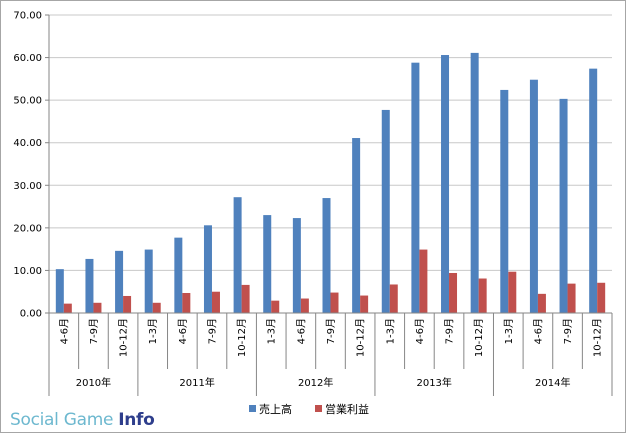  What do you see at coordinates (347, 409) in the screenshot?
I see `legend-label: 営業利益` at bounding box center [347, 409].